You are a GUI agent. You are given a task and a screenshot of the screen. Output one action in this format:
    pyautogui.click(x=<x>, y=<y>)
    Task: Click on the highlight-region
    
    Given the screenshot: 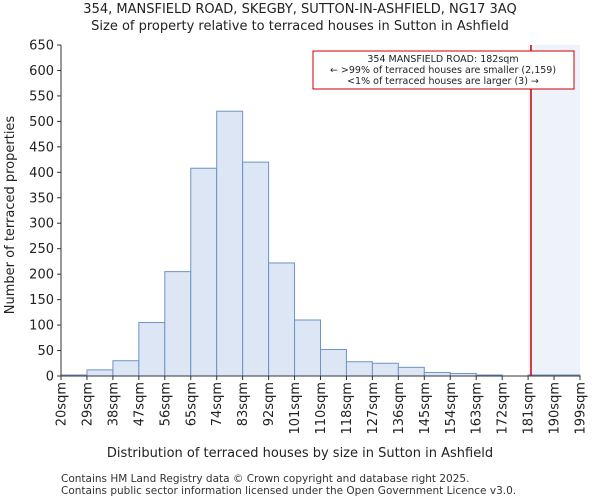 What is the action you would take?
    pyautogui.click(x=554, y=210)
    